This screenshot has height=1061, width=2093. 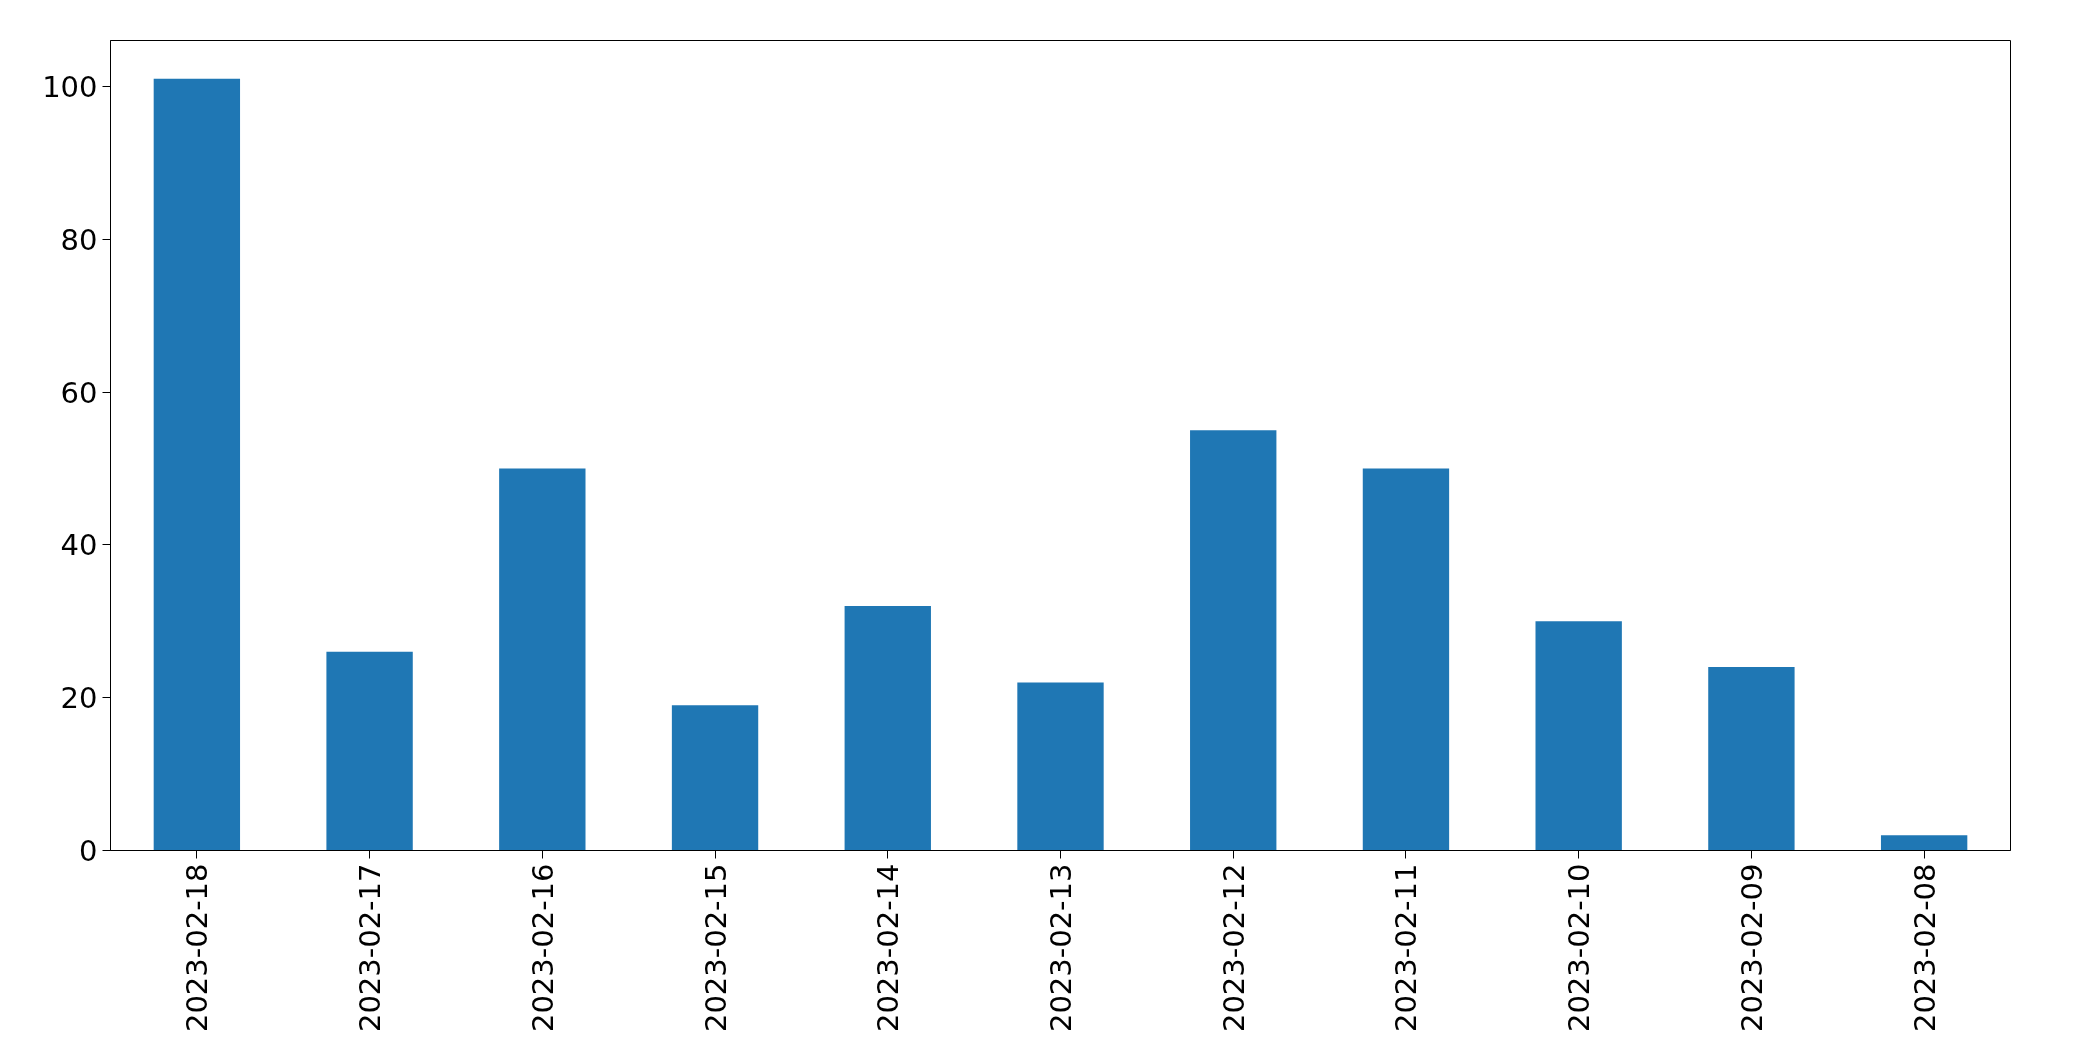 What do you see at coordinates (1579, 948) in the screenshot?
I see `x-tick-label: 2023-02-10` at bounding box center [1579, 948].